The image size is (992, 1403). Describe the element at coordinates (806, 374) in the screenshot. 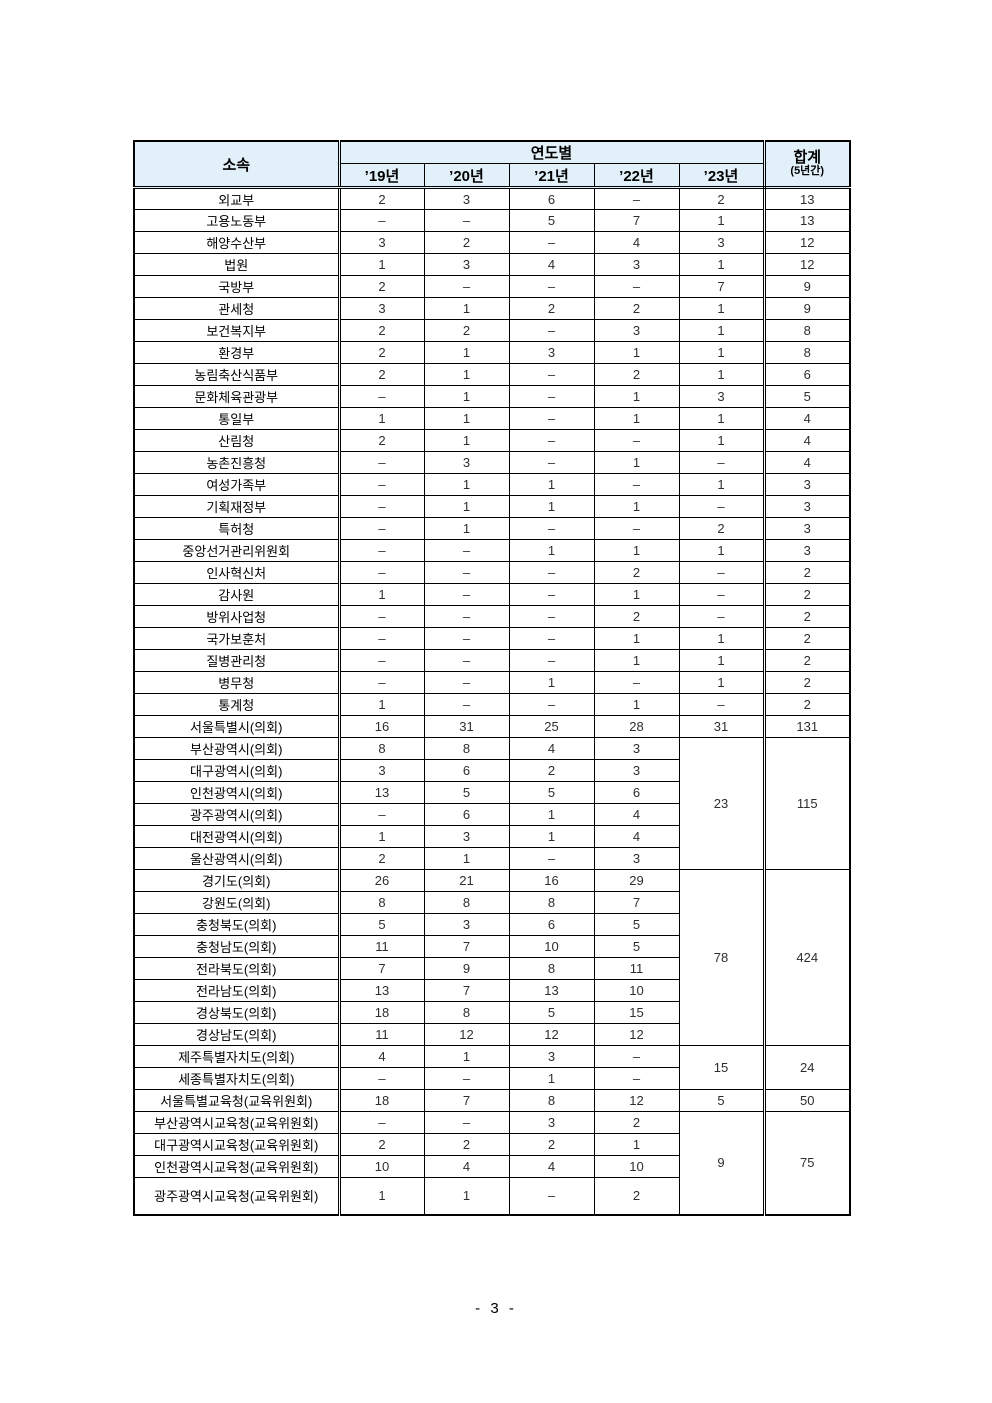

I see `total-cell: 6` at that location.